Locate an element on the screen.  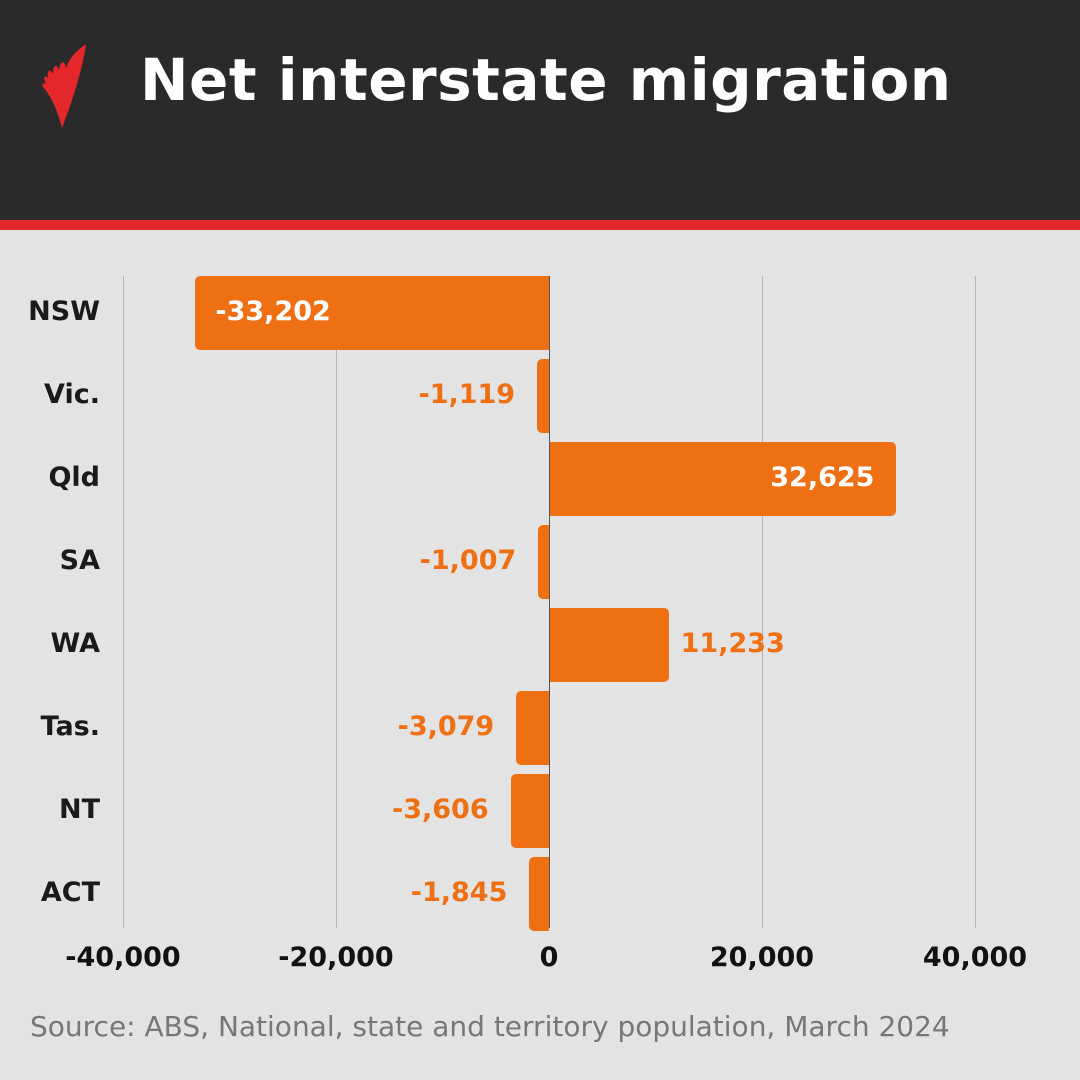
value-label: -1,845 is located at coordinates (459, 892).